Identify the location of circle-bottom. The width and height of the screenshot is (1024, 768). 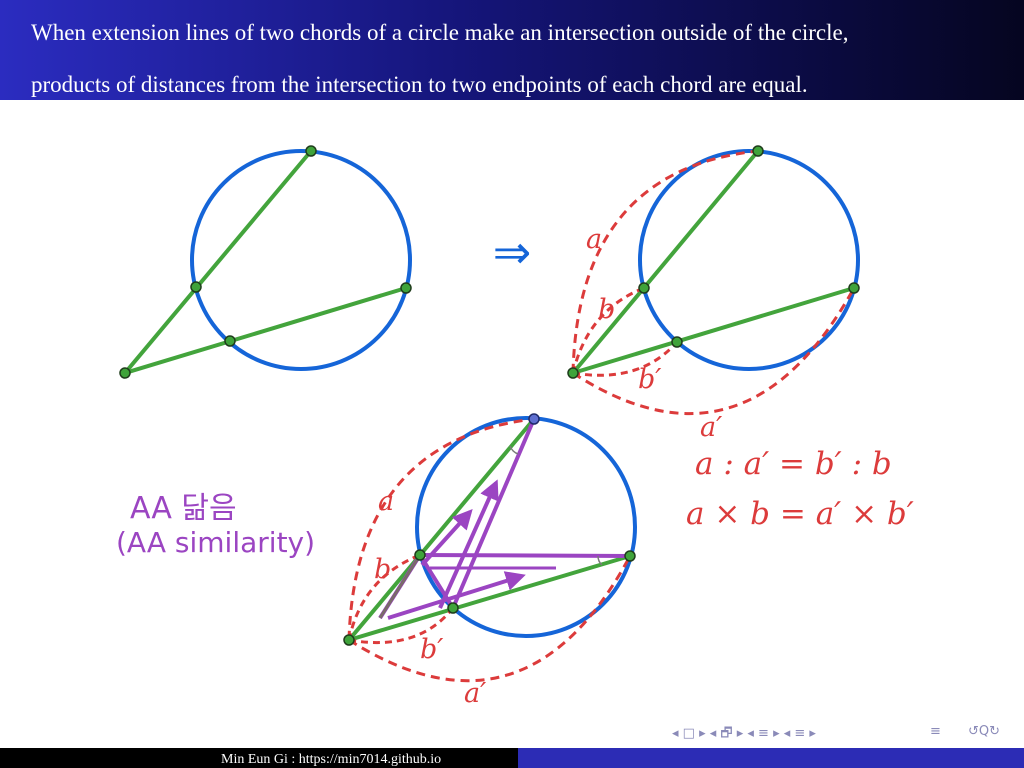
(526, 527).